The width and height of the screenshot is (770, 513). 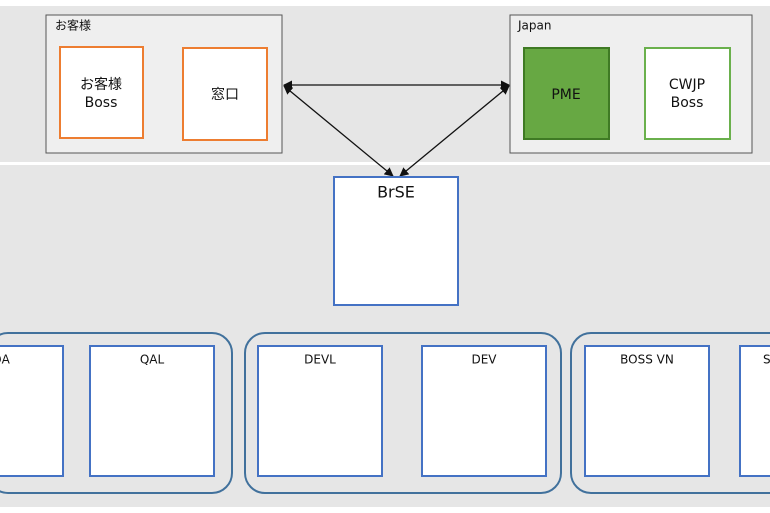 I want to click on node-label: BrSE, so click(x=396, y=192).